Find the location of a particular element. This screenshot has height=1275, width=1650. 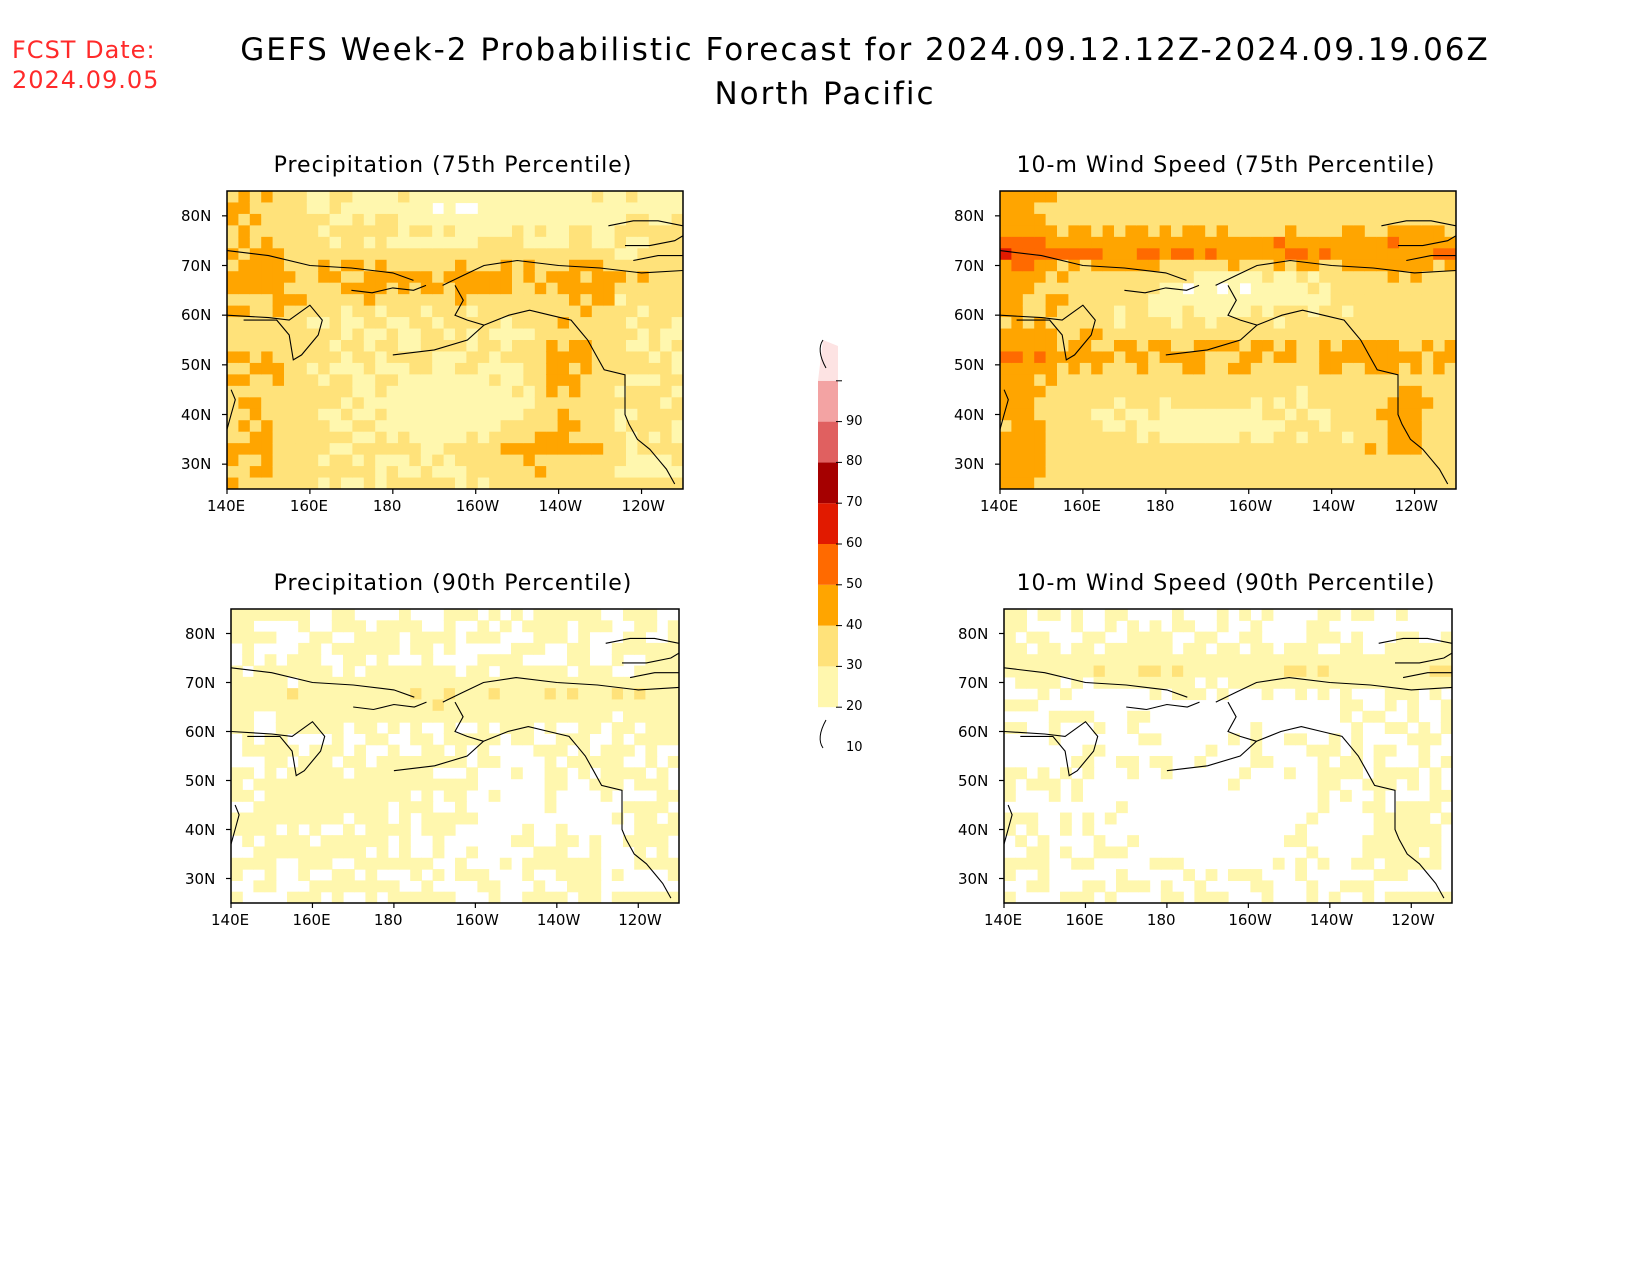

lat-tick-label: 60N is located at coordinates (200, 731).